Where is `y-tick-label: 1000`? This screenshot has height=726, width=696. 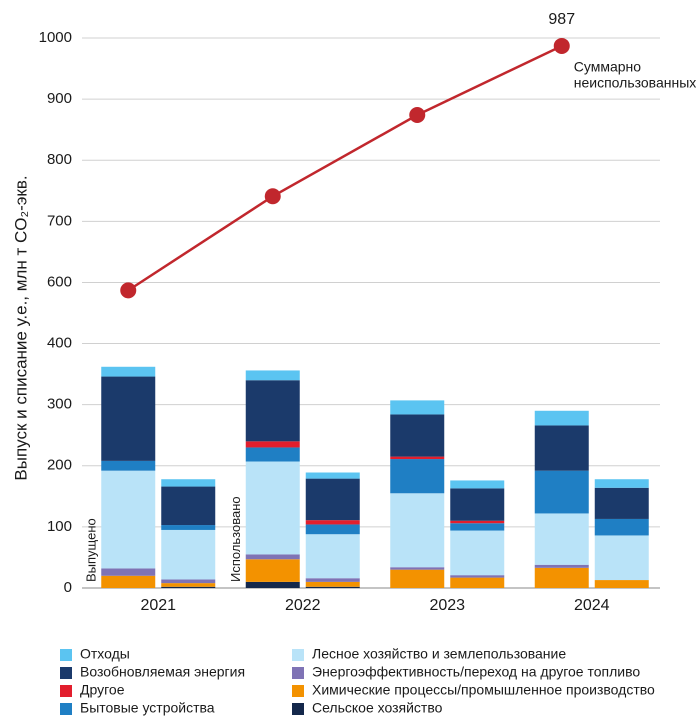 y-tick-label: 1000 is located at coordinates (55, 37).